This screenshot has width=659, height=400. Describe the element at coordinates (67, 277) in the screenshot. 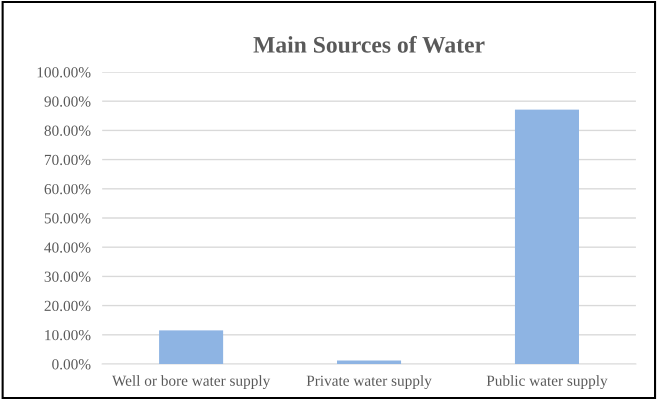

I see `y-tick-label: 30.00%` at that location.